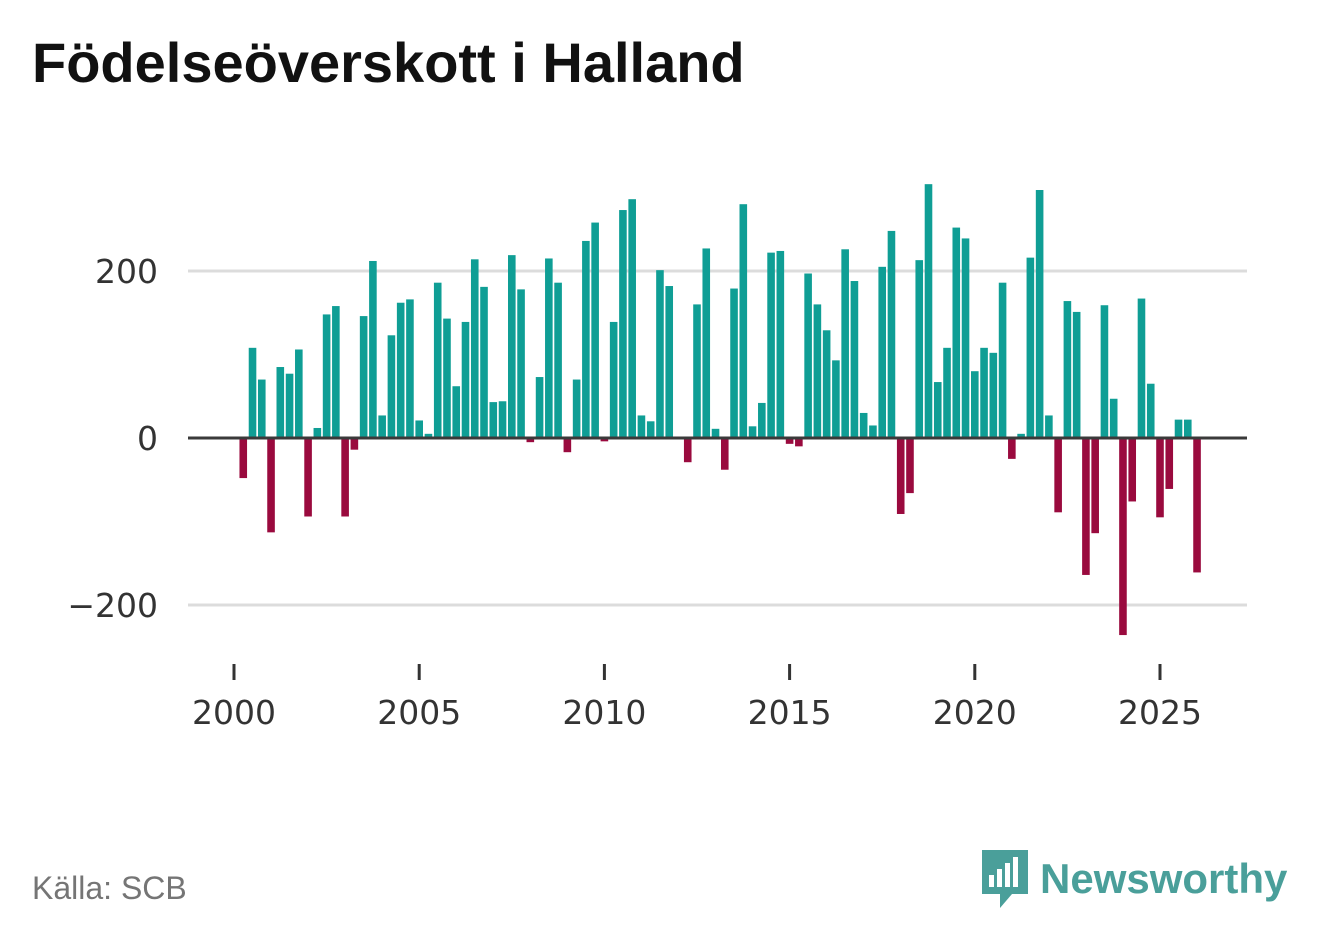 This screenshot has height=939, width=1322. I want to click on source-label: Källa: SCB, so click(109, 888).